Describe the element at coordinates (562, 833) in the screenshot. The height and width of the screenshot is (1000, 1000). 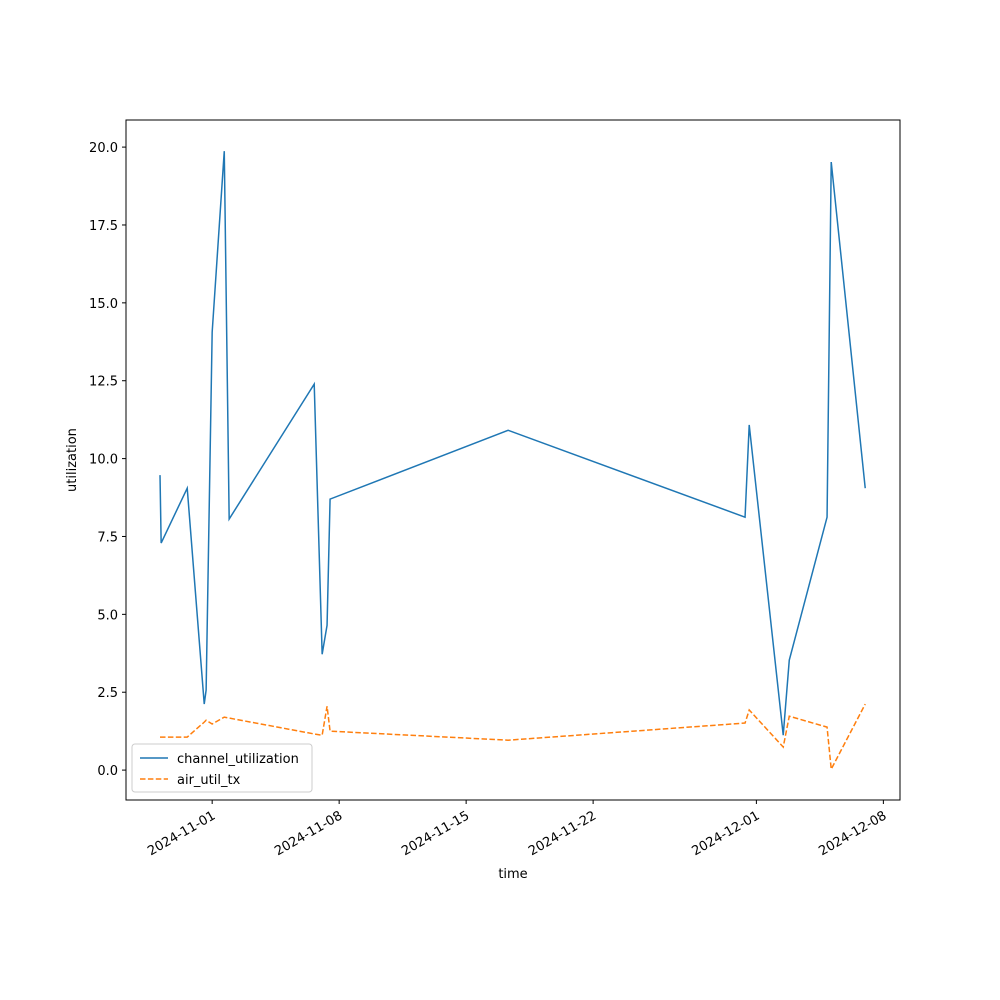
I see `x-tick-label: 2024-11-22` at that location.